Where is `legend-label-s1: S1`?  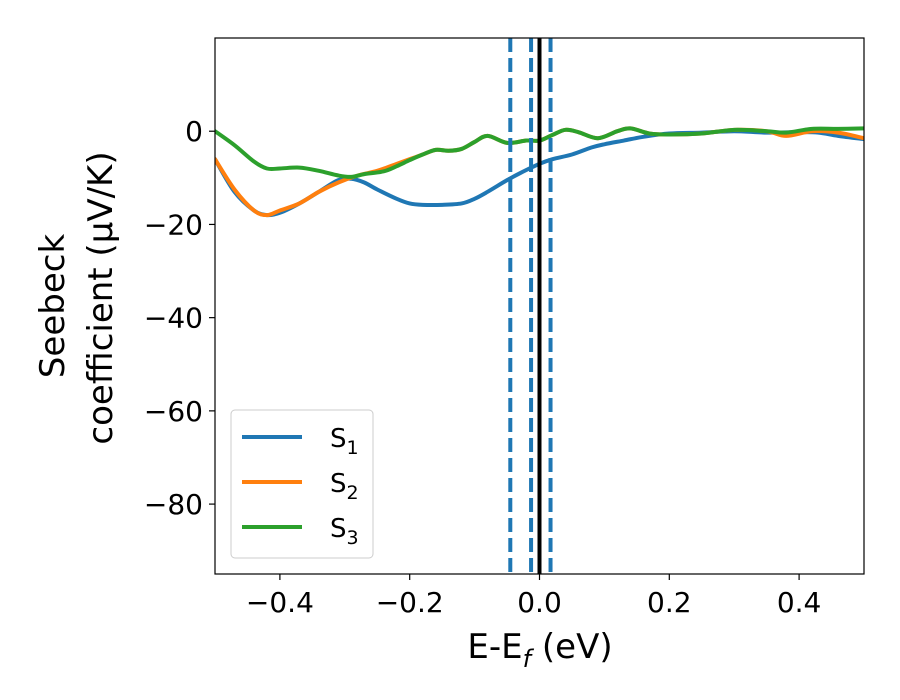
legend-label-s1: S1 is located at coordinates (344, 441).